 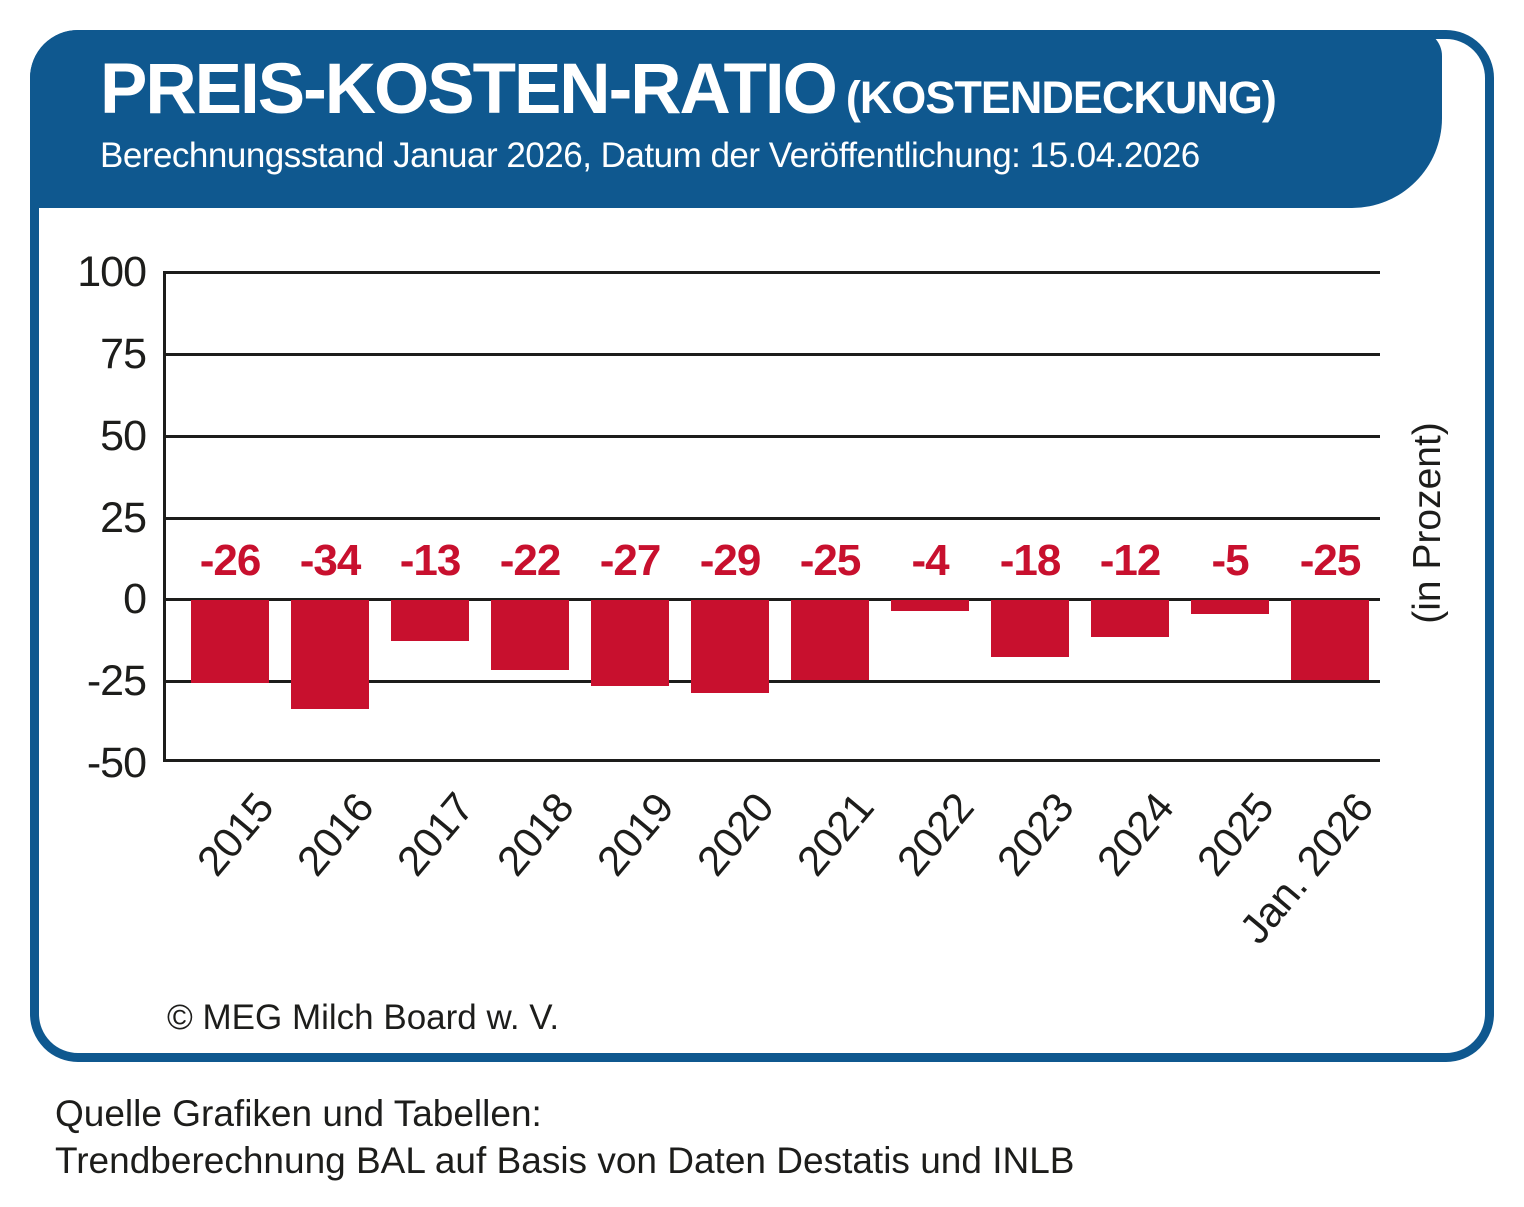 What do you see at coordinates (112, 272) in the screenshot?
I see `y-tick-label: 100` at bounding box center [112, 272].